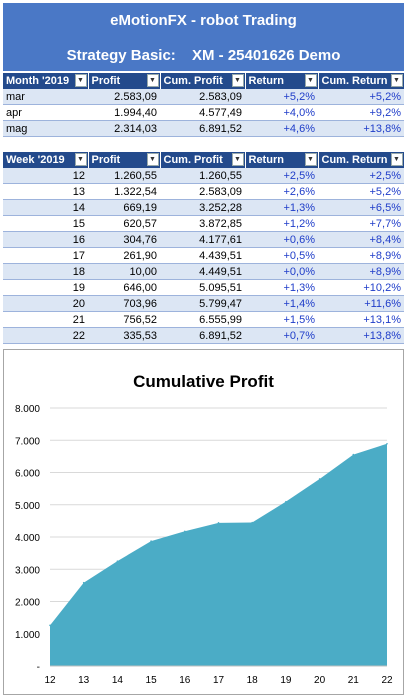  I want to click on table-row: 16 304,76 4.177,61 +0,6% +8,4%, so click(203, 239).